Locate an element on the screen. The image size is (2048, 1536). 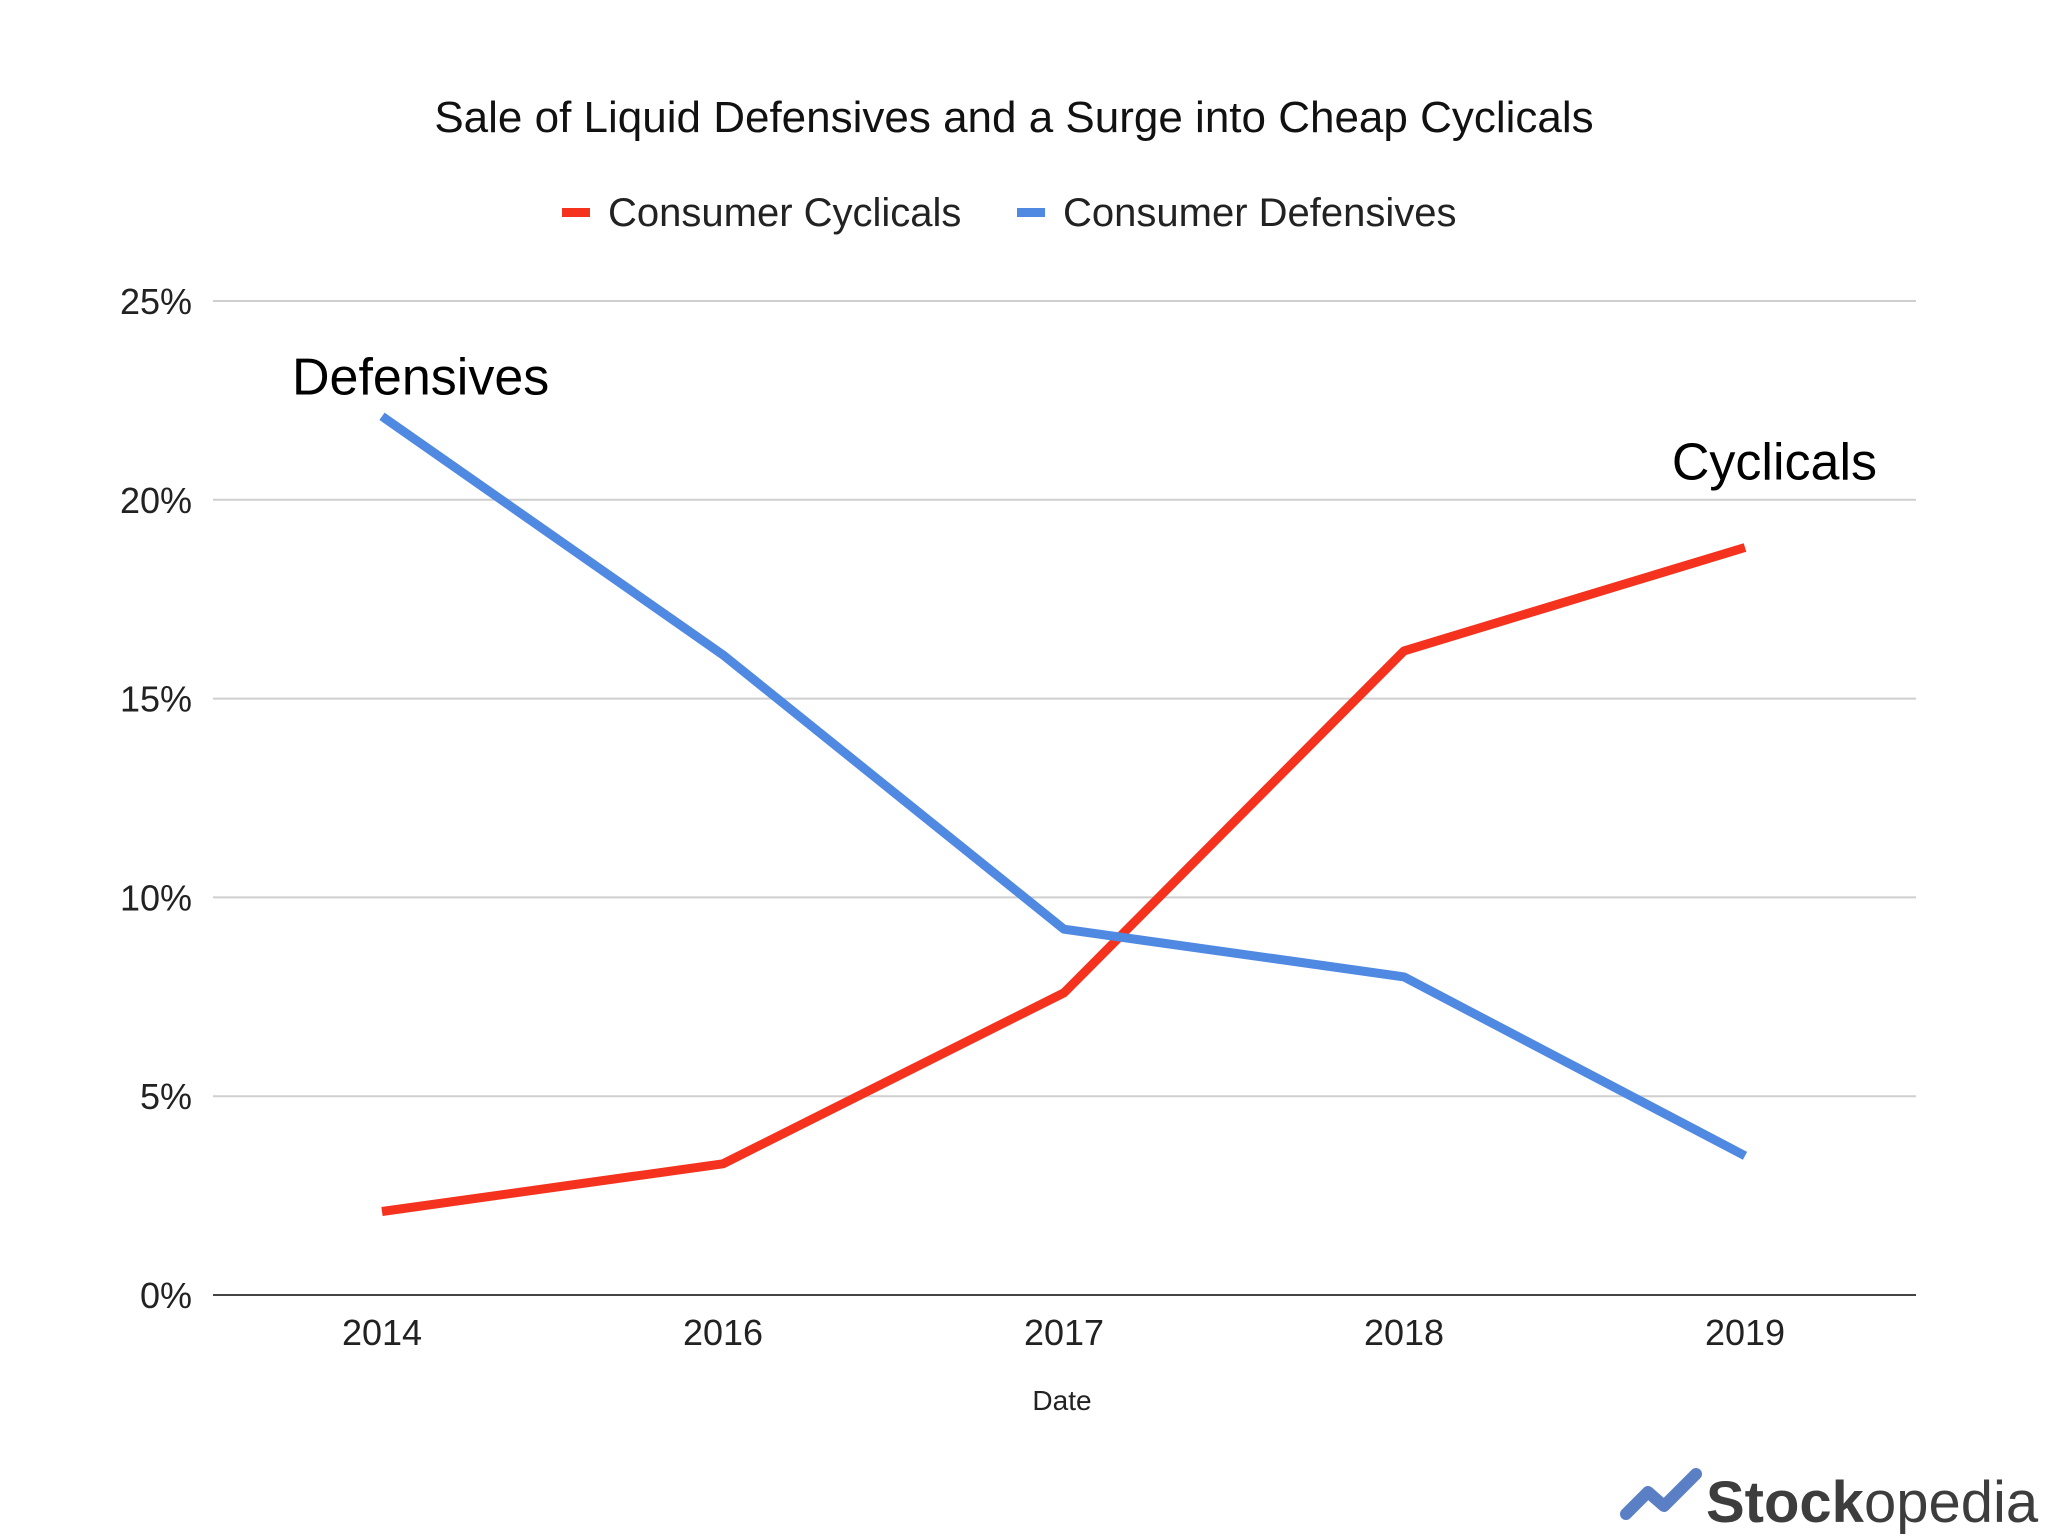
brand-logo: Stockopedia is located at coordinates (1829, 1501).